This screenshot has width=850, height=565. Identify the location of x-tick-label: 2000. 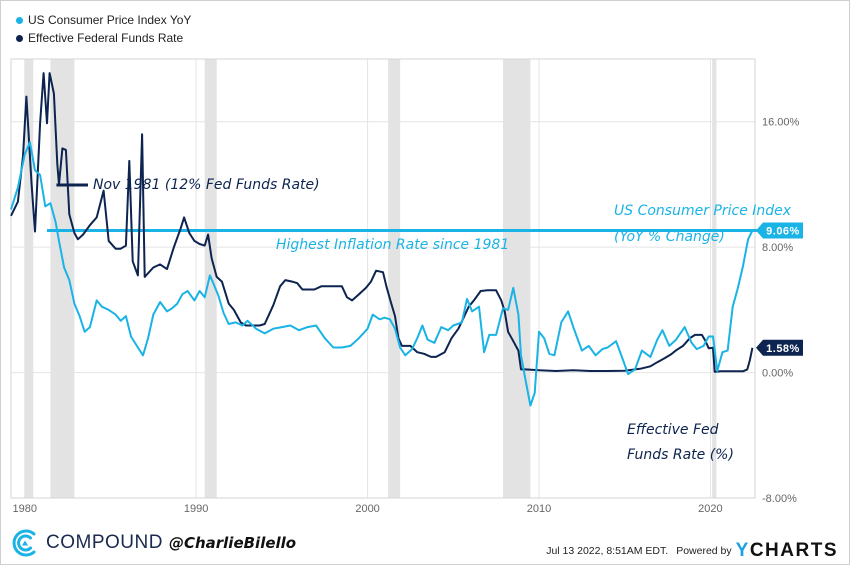
(367, 509).